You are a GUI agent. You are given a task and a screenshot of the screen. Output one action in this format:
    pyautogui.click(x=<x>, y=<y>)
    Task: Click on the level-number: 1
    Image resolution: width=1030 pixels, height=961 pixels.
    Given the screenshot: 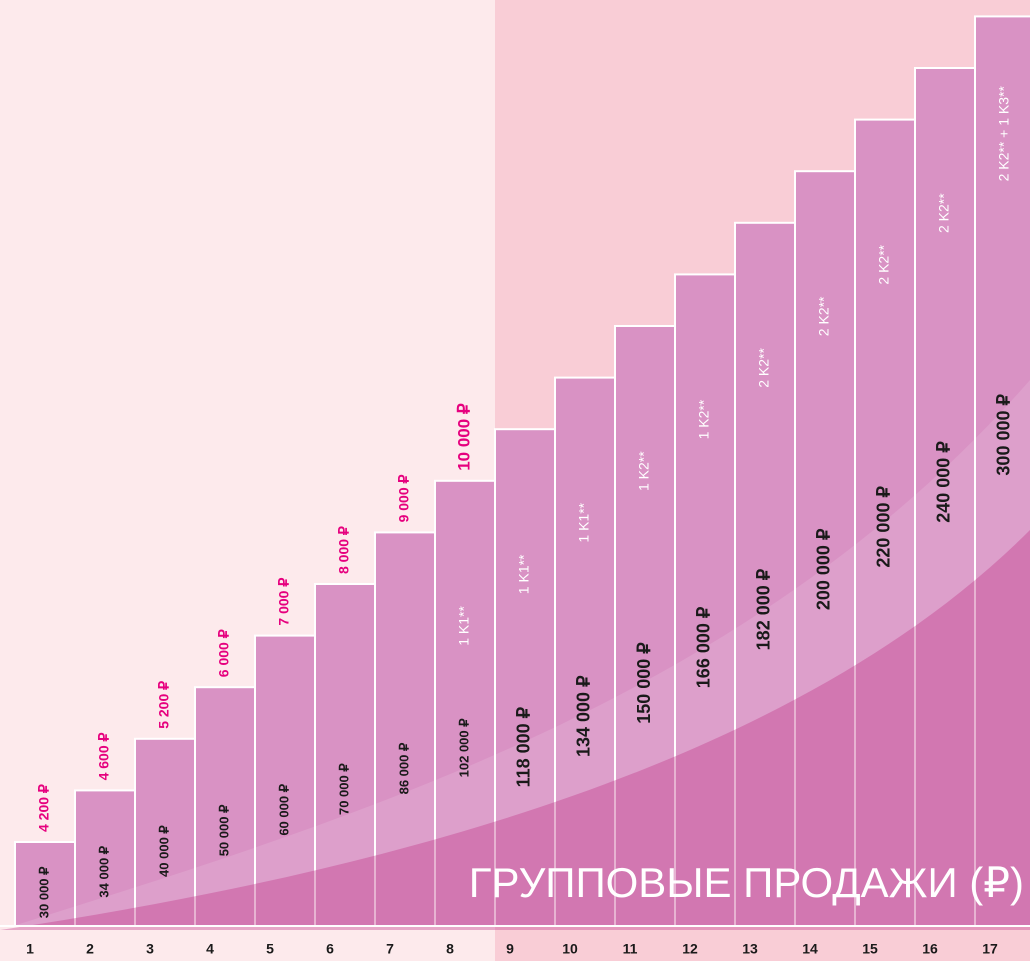 What is the action you would take?
    pyautogui.click(x=30, y=949)
    